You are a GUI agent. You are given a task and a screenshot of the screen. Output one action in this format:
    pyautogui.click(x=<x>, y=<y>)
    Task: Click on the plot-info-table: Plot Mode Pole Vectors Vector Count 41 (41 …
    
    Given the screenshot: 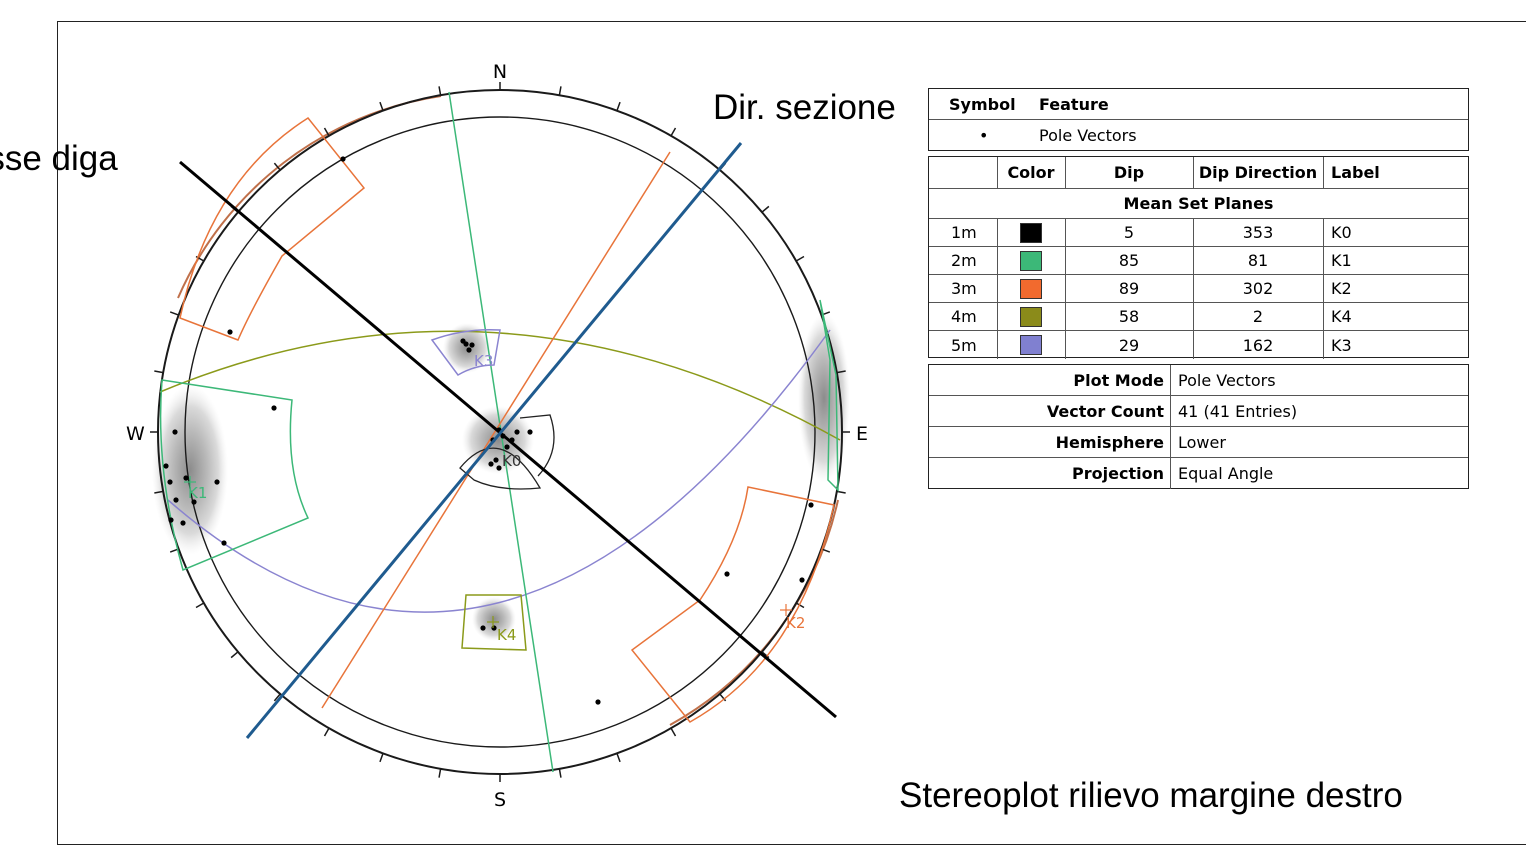 What is the action you would take?
    pyautogui.click(x=1198, y=426)
    